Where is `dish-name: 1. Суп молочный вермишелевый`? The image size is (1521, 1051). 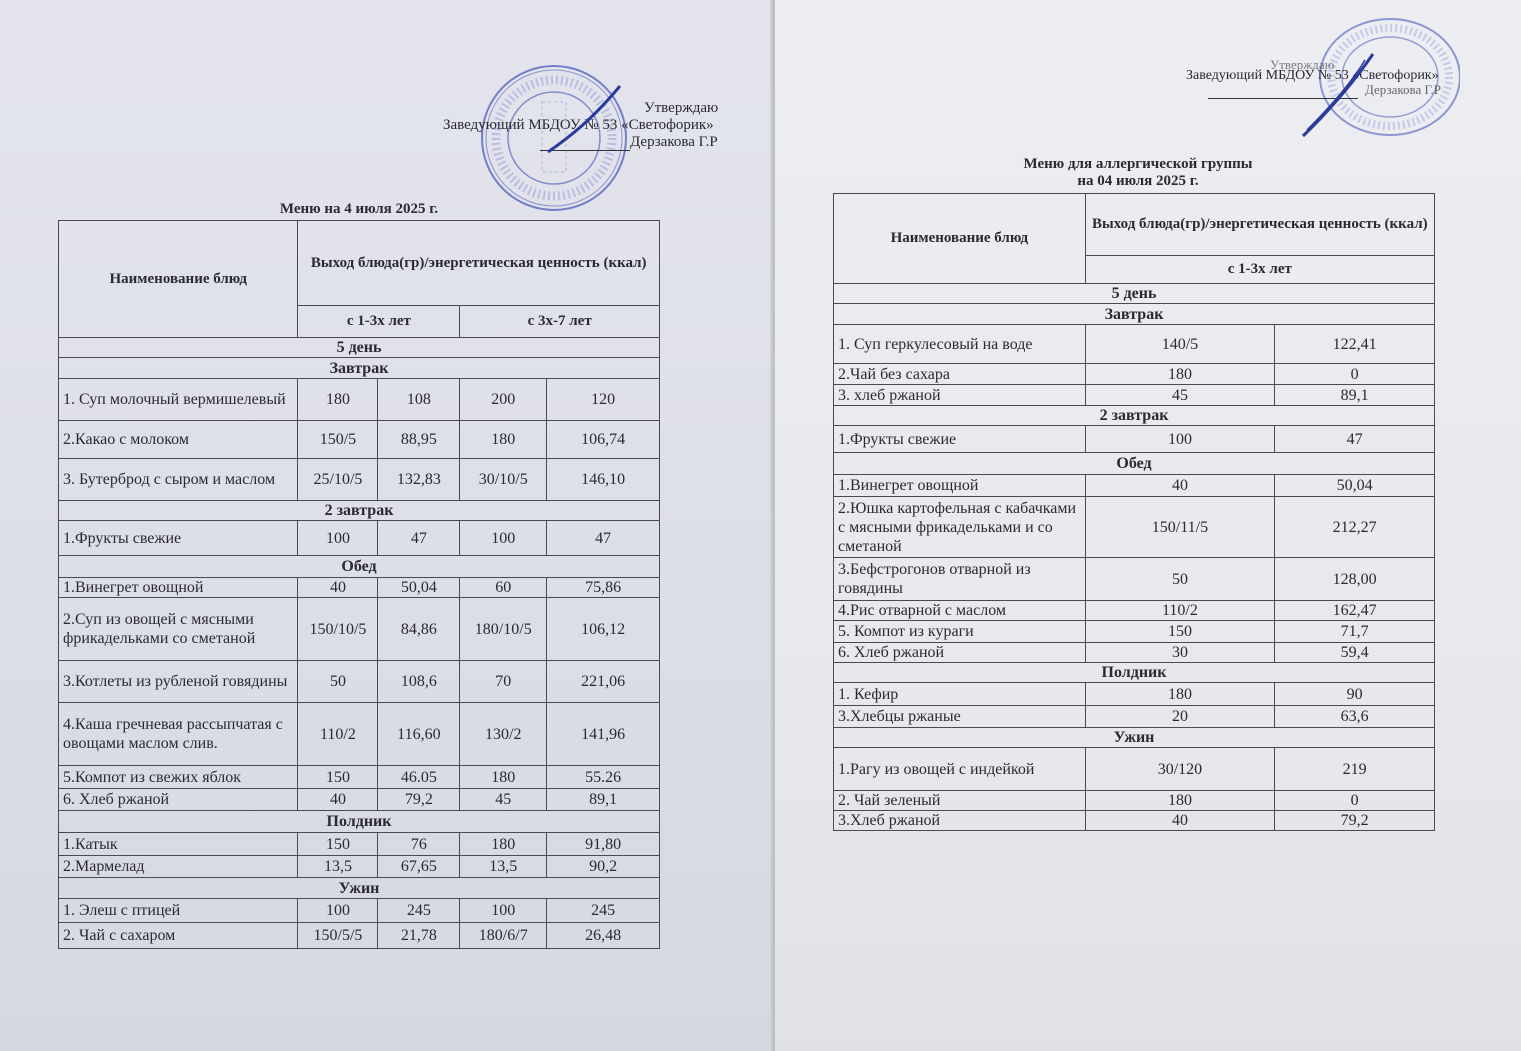
dish-name: 1. Суп молочный вермишелевый is located at coordinates (178, 399).